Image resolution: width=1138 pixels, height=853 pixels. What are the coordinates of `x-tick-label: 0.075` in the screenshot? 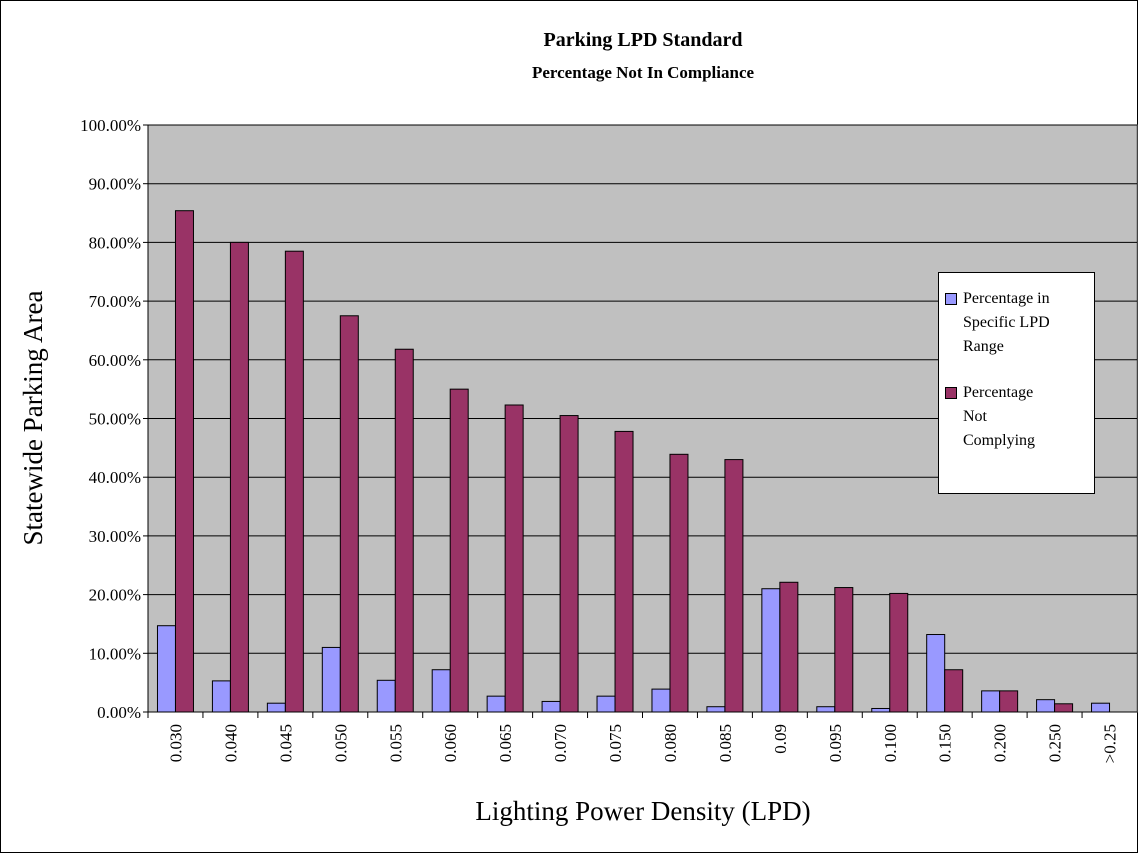 It's located at (615, 743).